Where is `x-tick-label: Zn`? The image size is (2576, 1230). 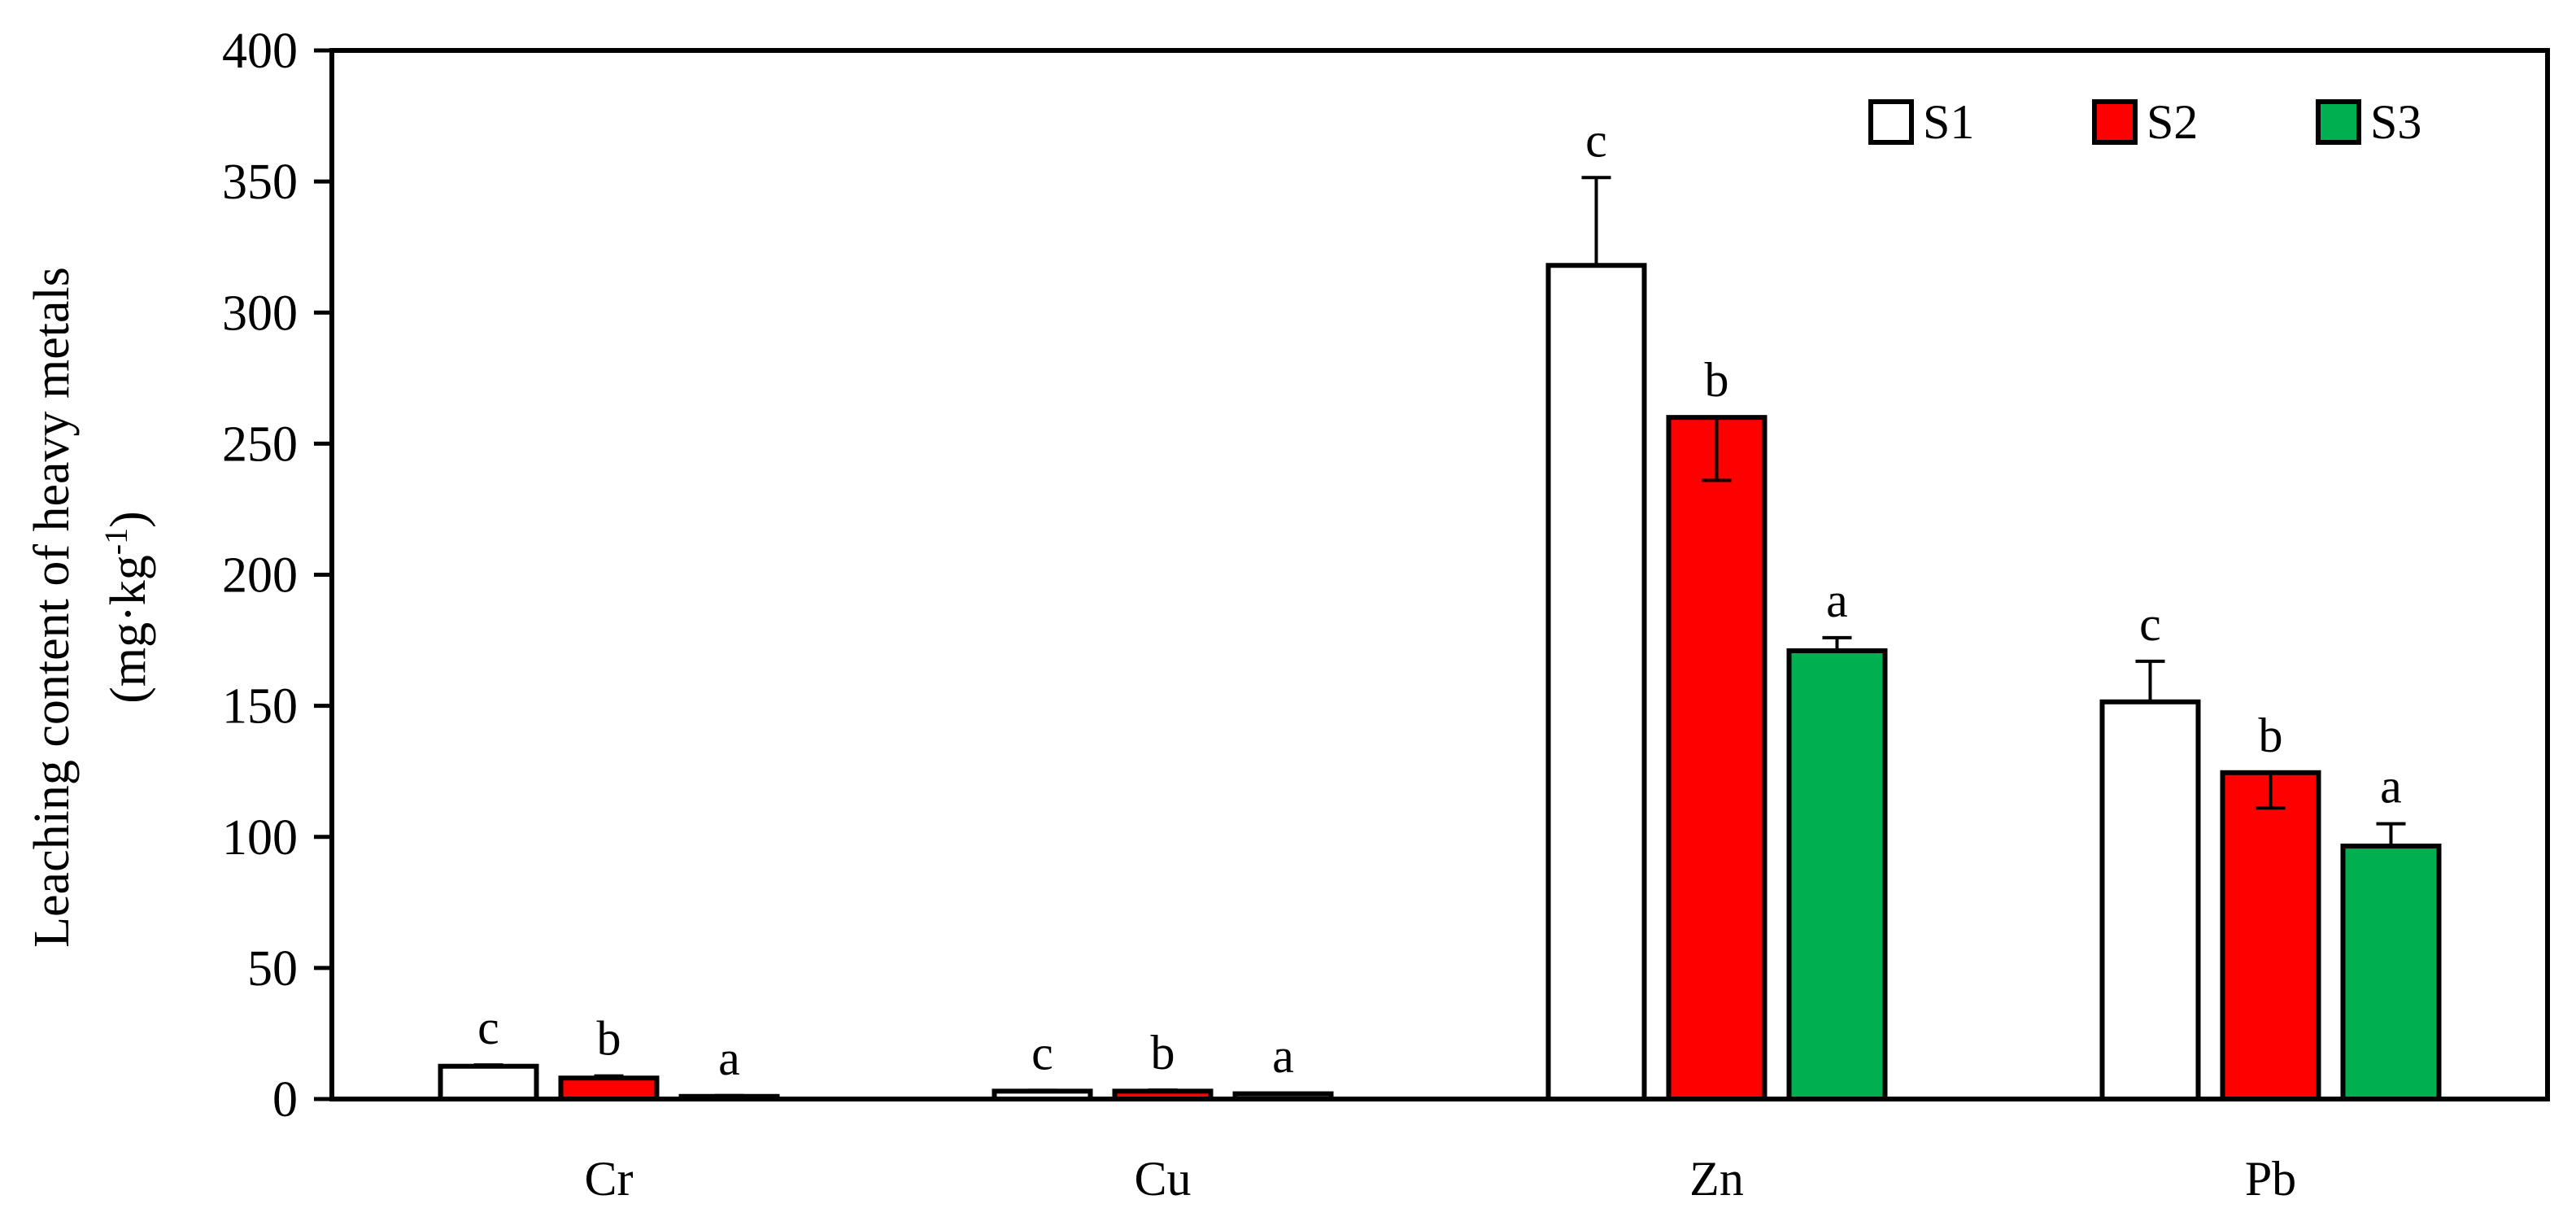
x-tick-label: Zn is located at coordinates (1716, 1179).